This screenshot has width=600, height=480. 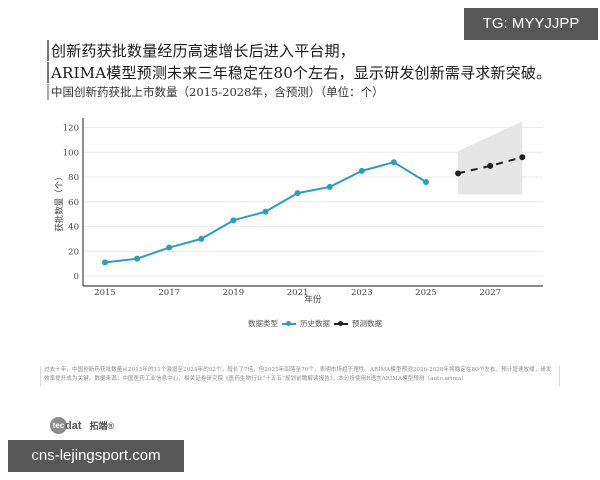 What do you see at coordinates (201, 50) in the screenshot?
I see `headline-line-1: 创新药获批数量经历高速增长后进入平台期，` at bounding box center [201, 50].